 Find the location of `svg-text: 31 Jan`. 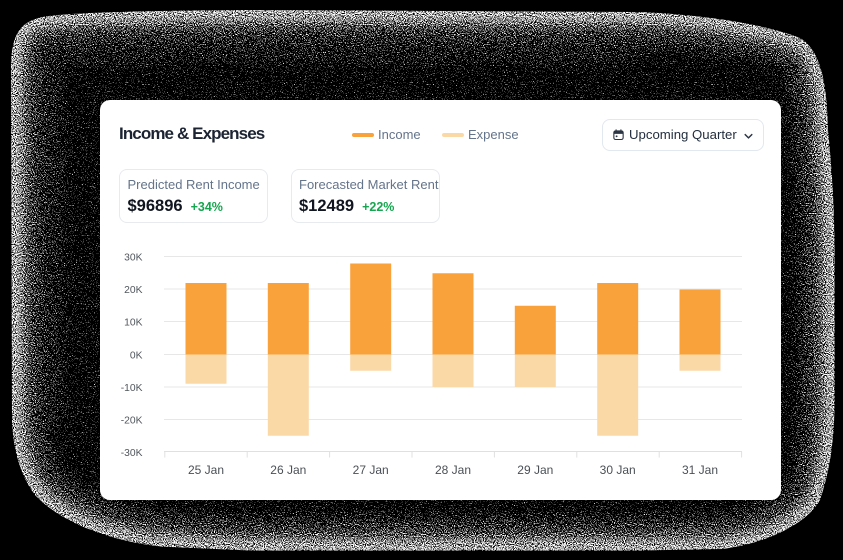

svg-text: 31 Jan is located at coordinates (700, 470).